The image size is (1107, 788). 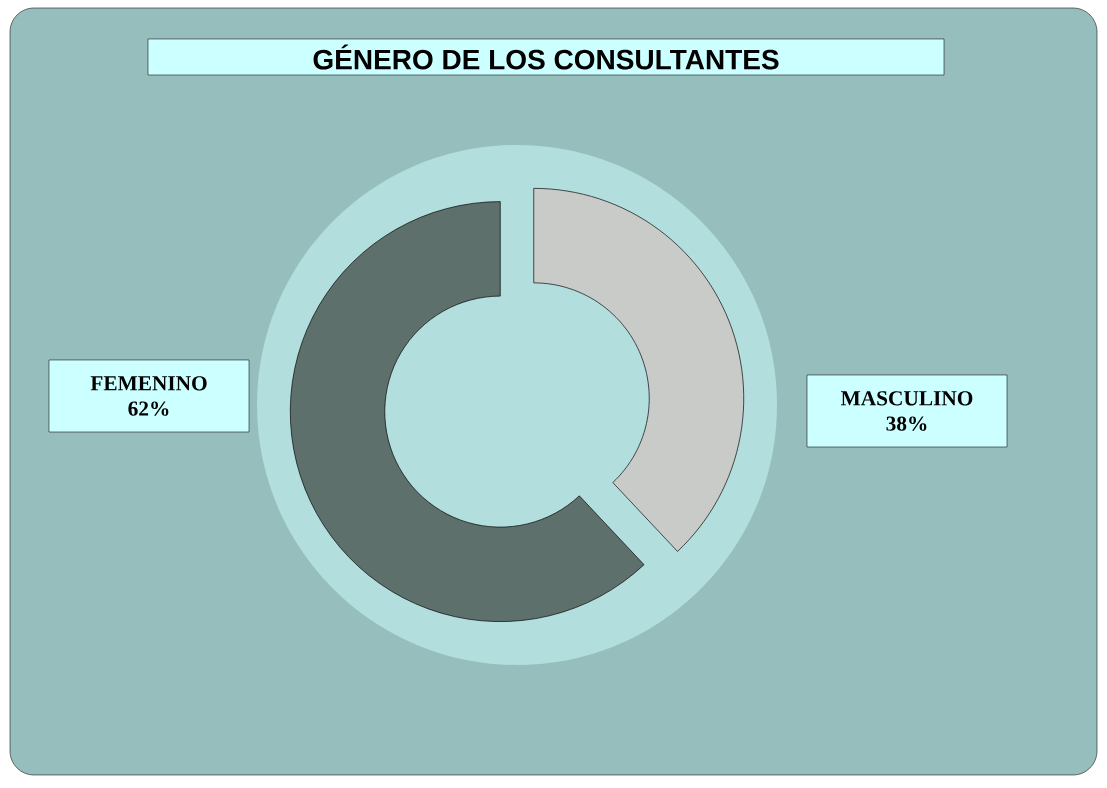 I want to click on slice-label: MASCULINO, so click(x=906, y=398).